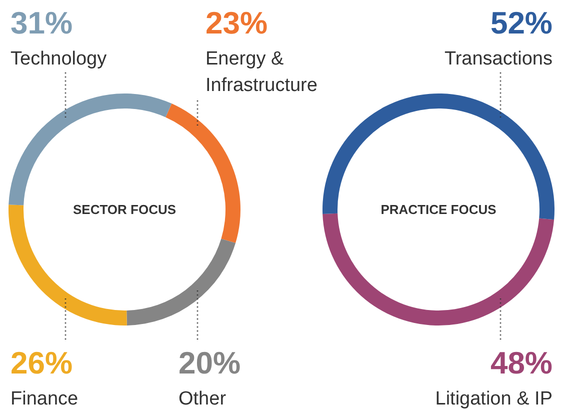 Image resolution: width=570 pixels, height=410 pixels. Describe the element at coordinates (237, 23) in the screenshot. I see `data-label: 23%` at that location.